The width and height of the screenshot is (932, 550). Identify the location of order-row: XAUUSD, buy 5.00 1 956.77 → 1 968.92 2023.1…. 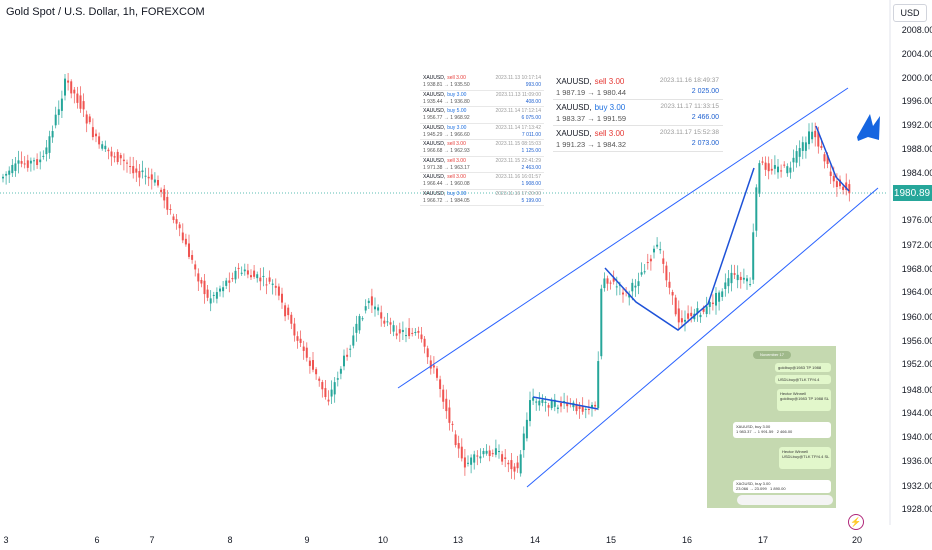
(482, 115).